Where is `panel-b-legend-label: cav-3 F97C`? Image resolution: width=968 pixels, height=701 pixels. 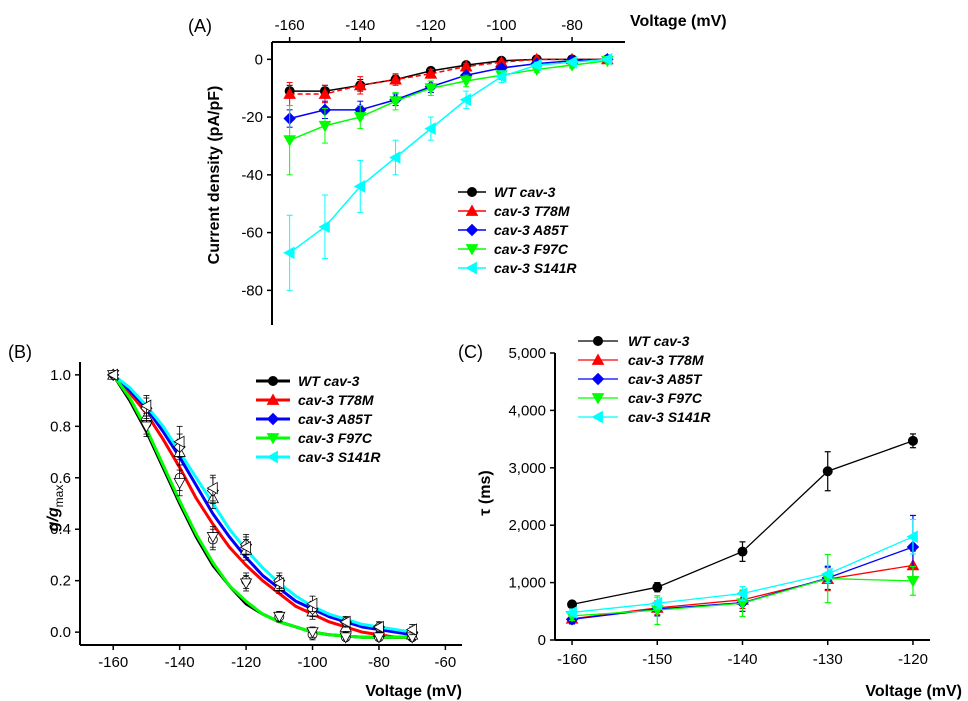 panel-b-legend-label: cav-3 F97C is located at coordinates (335, 438).